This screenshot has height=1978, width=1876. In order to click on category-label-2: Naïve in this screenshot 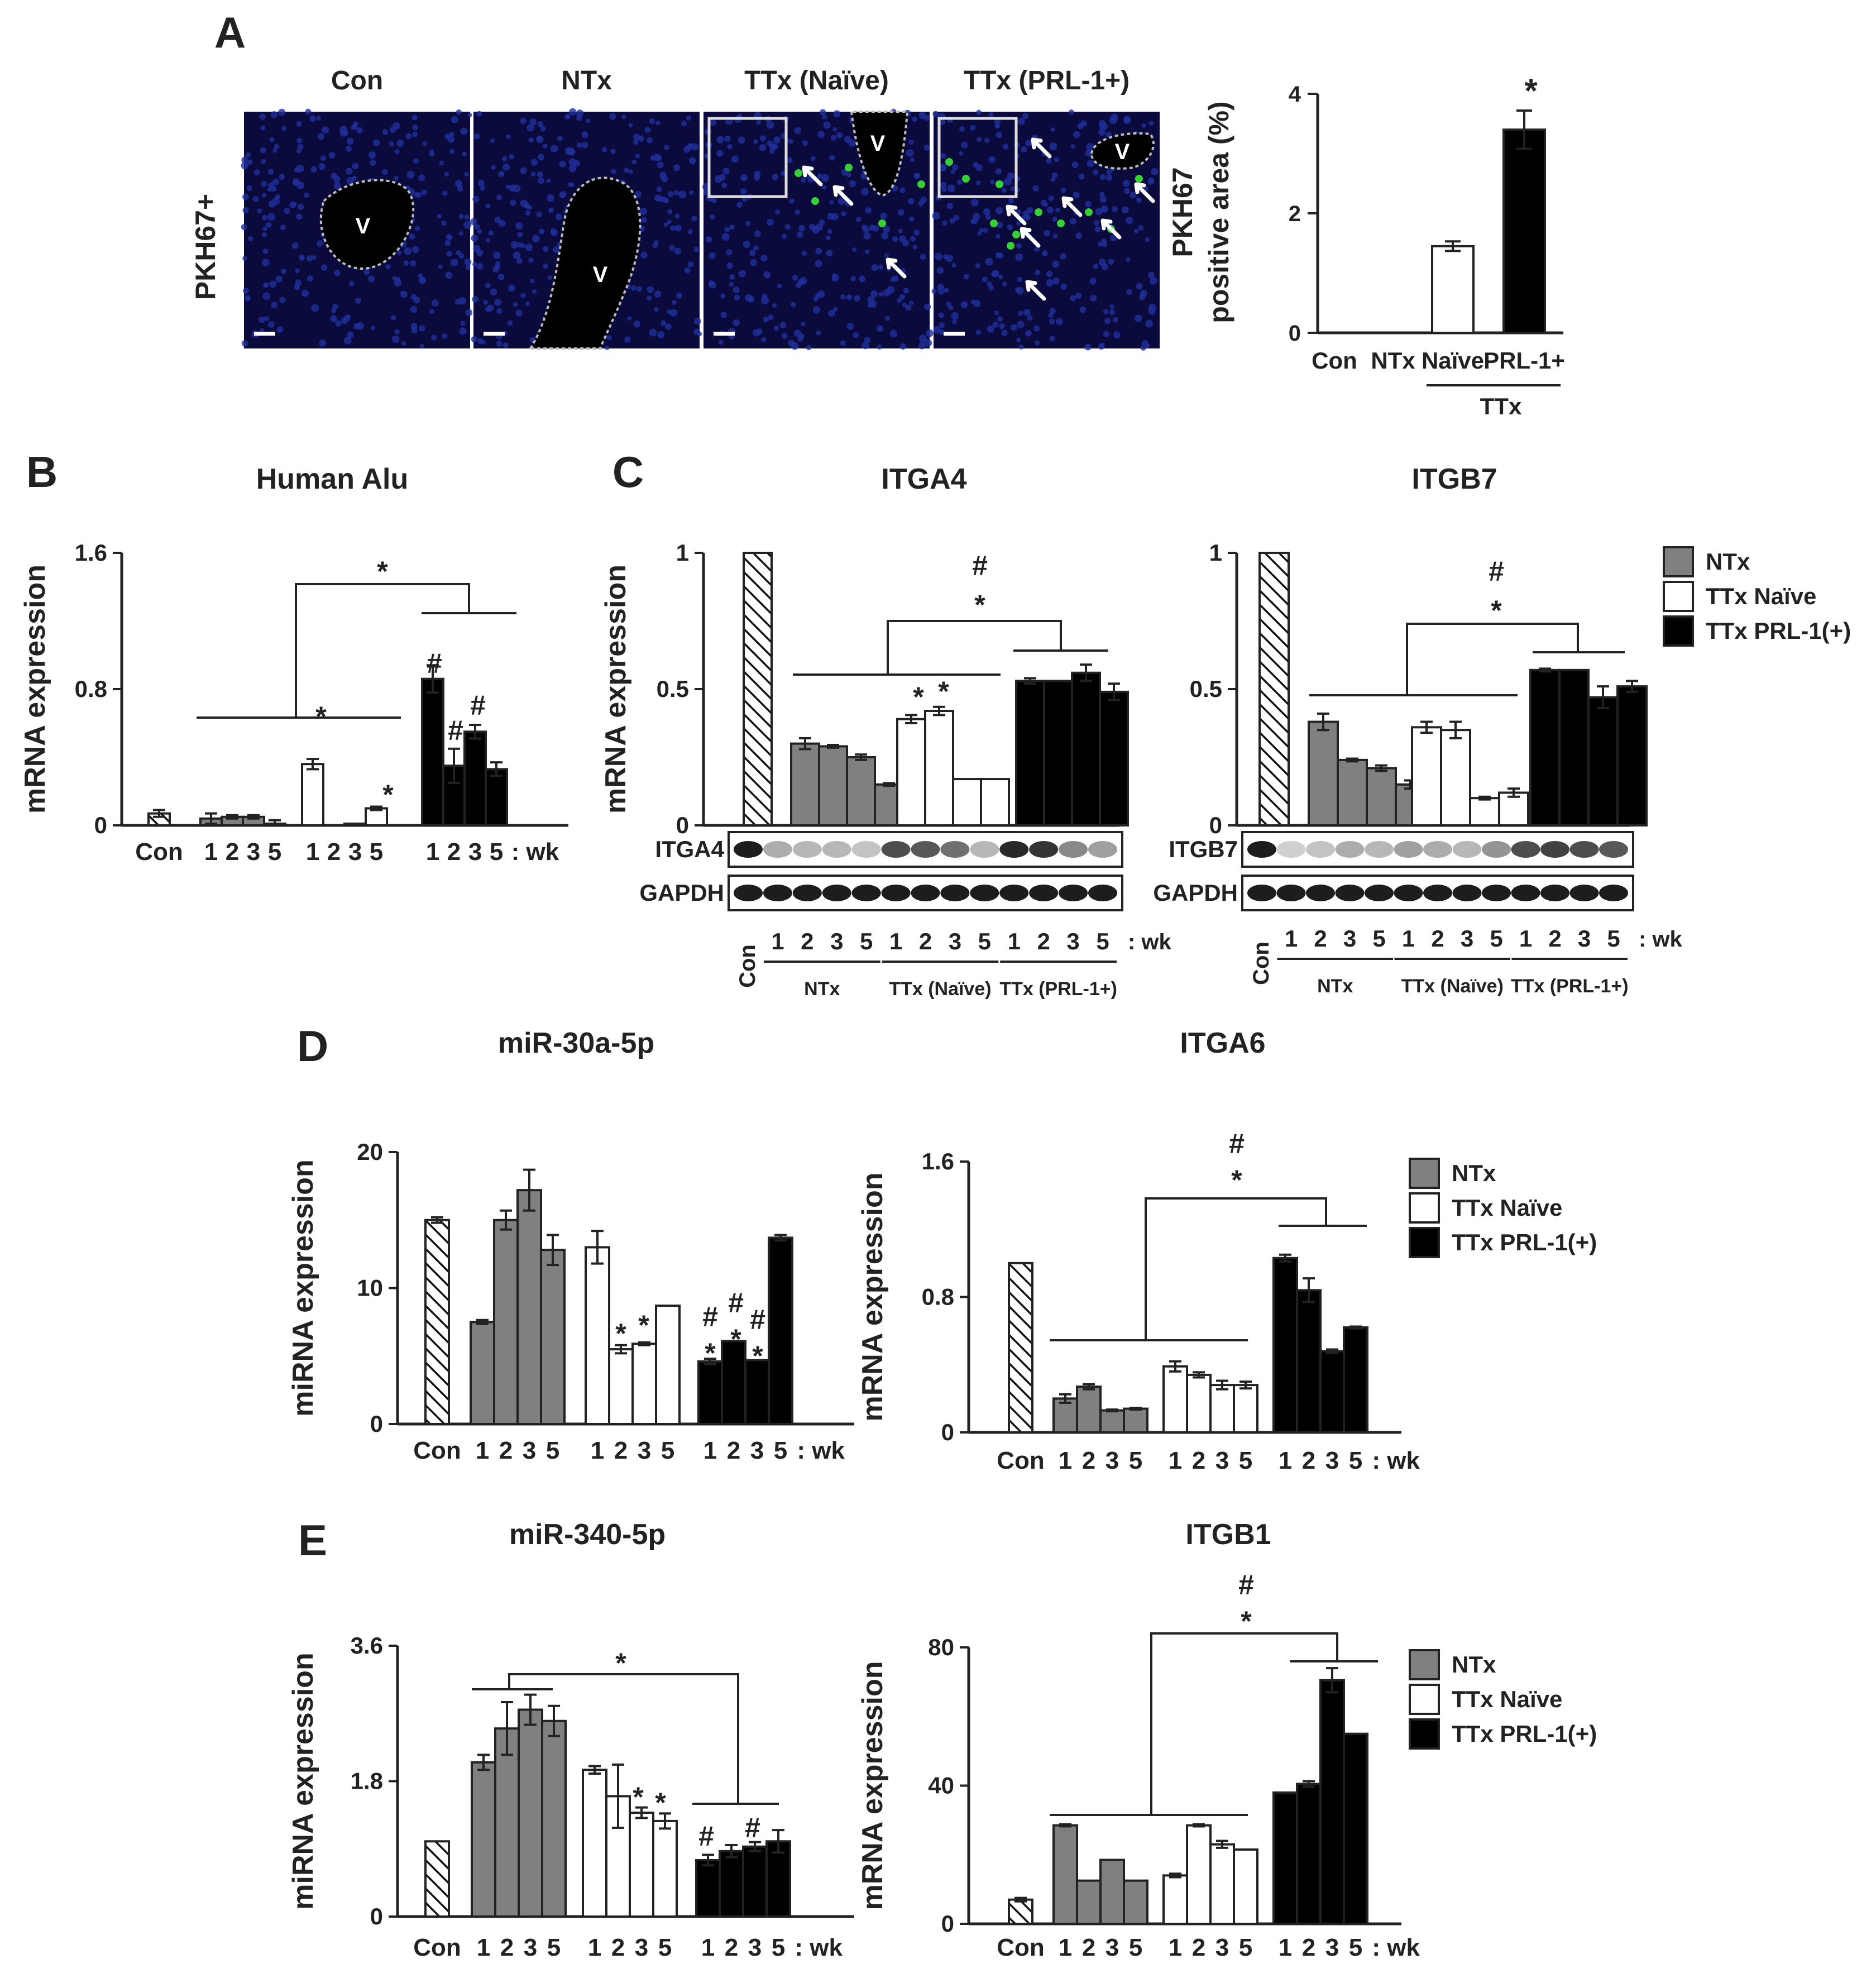, I will do `click(1453, 360)`.